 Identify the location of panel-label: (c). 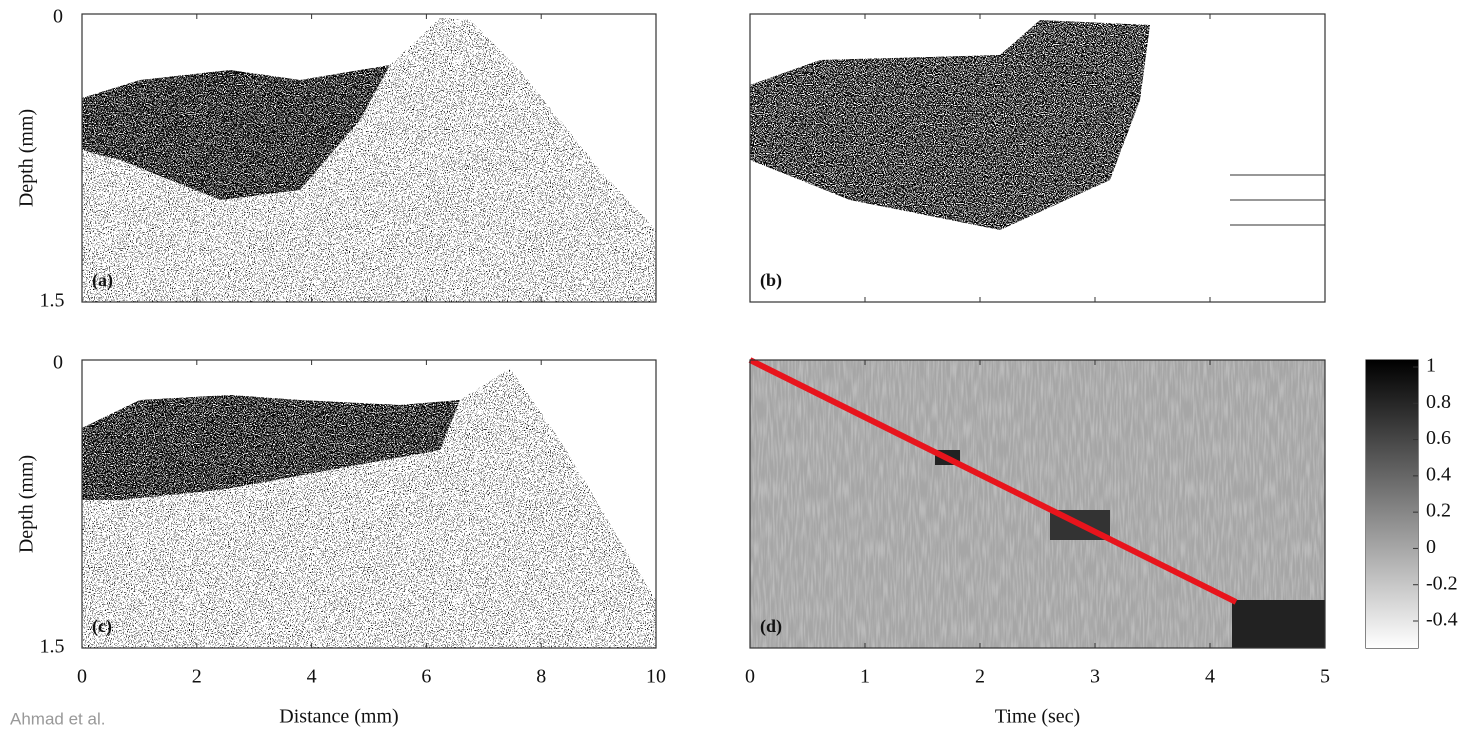
(102, 626).